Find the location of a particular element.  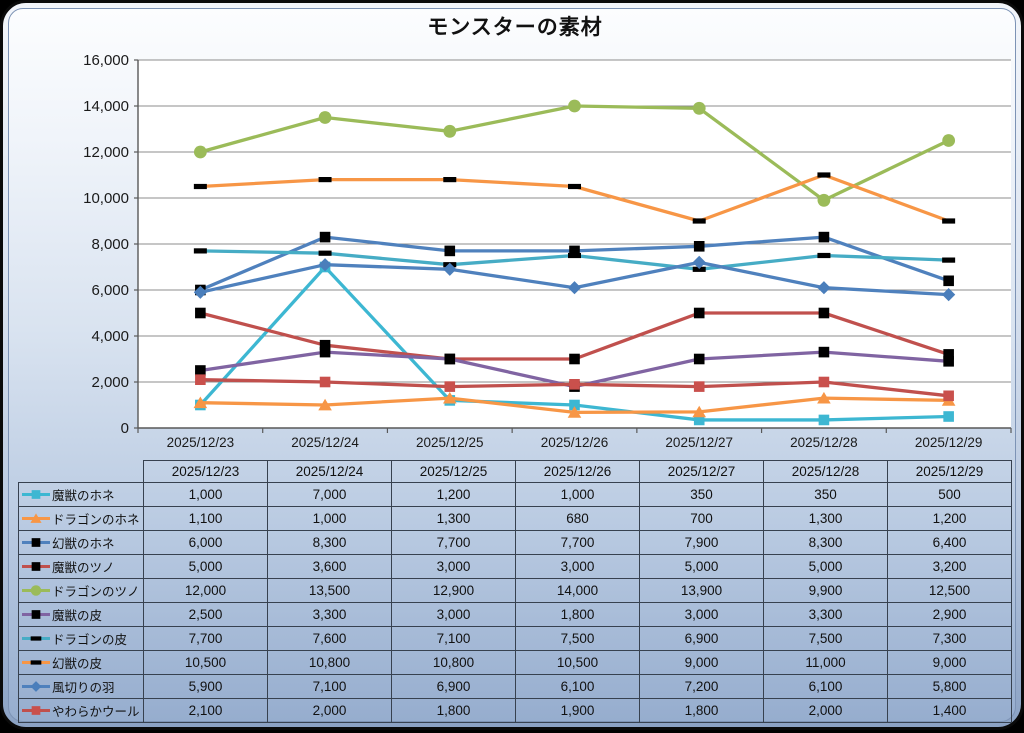

y-axis-label: 4,000 is located at coordinates (110, 336).